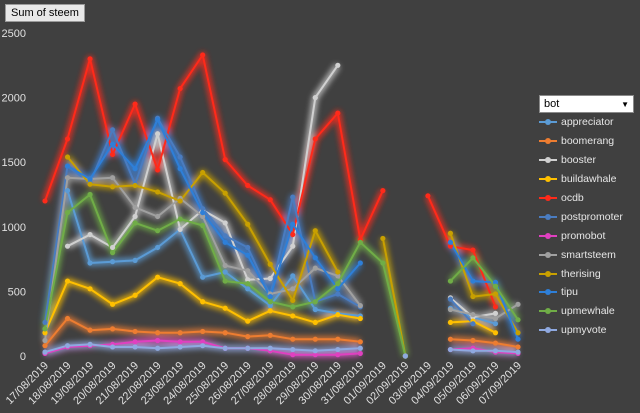 The width and height of the screenshot is (640, 413). Describe the element at coordinates (45, 13) in the screenshot. I see `field-button-sum-of-steem: Sum of steem` at that location.